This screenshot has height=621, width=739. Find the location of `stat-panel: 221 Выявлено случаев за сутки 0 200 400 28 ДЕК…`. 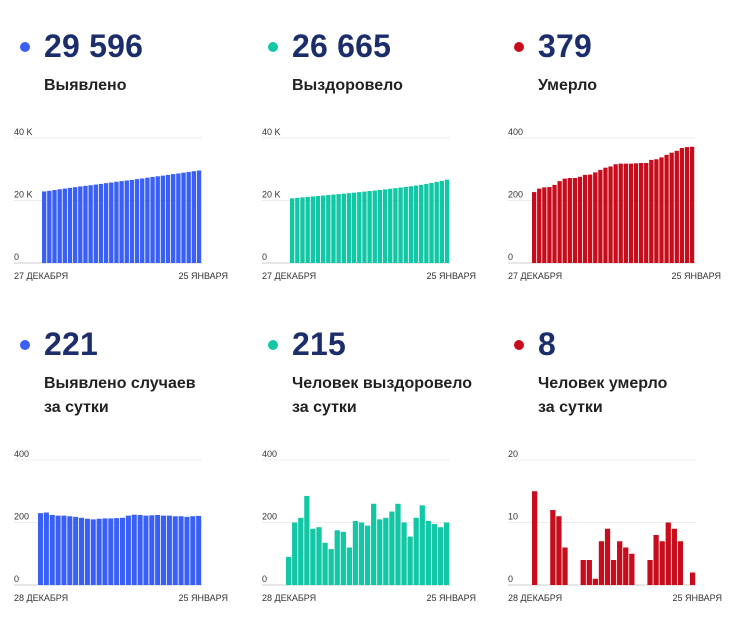

stat-panel: 221 Выявлено случаев за сутки 0 200 400 28 ДЕК… is located at coordinates (129, 464).